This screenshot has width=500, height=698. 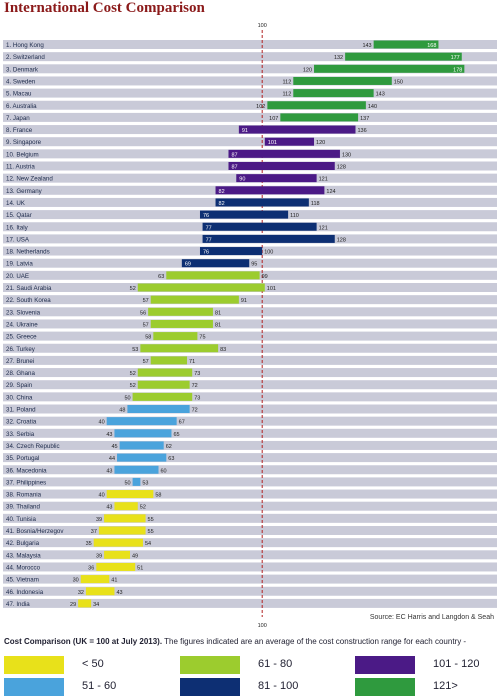 What do you see at coordinates (26, 482) in the screenshot?
I see `row-label: 37. Philippines` at bounding box center [26, 482].